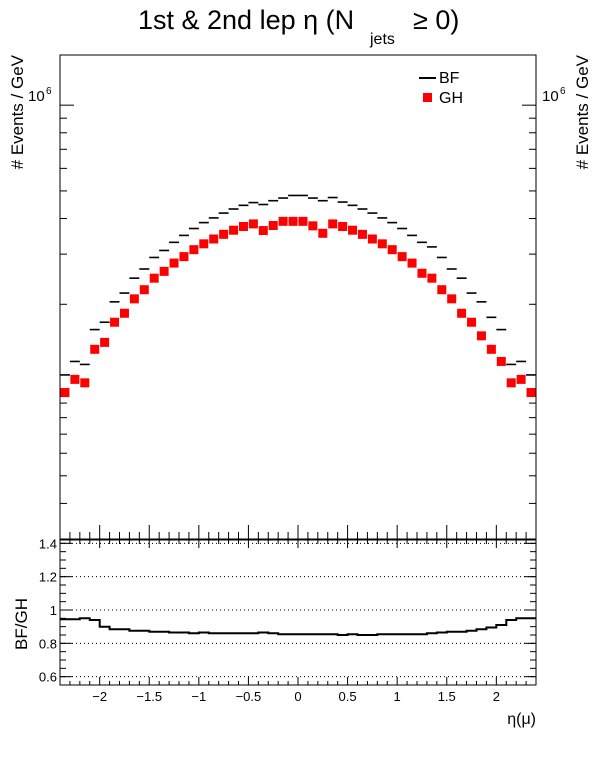 The height and width of the screenshot is (772, 596). I want to click on ratio-ytick-label: 1.2, so click(48, 577).